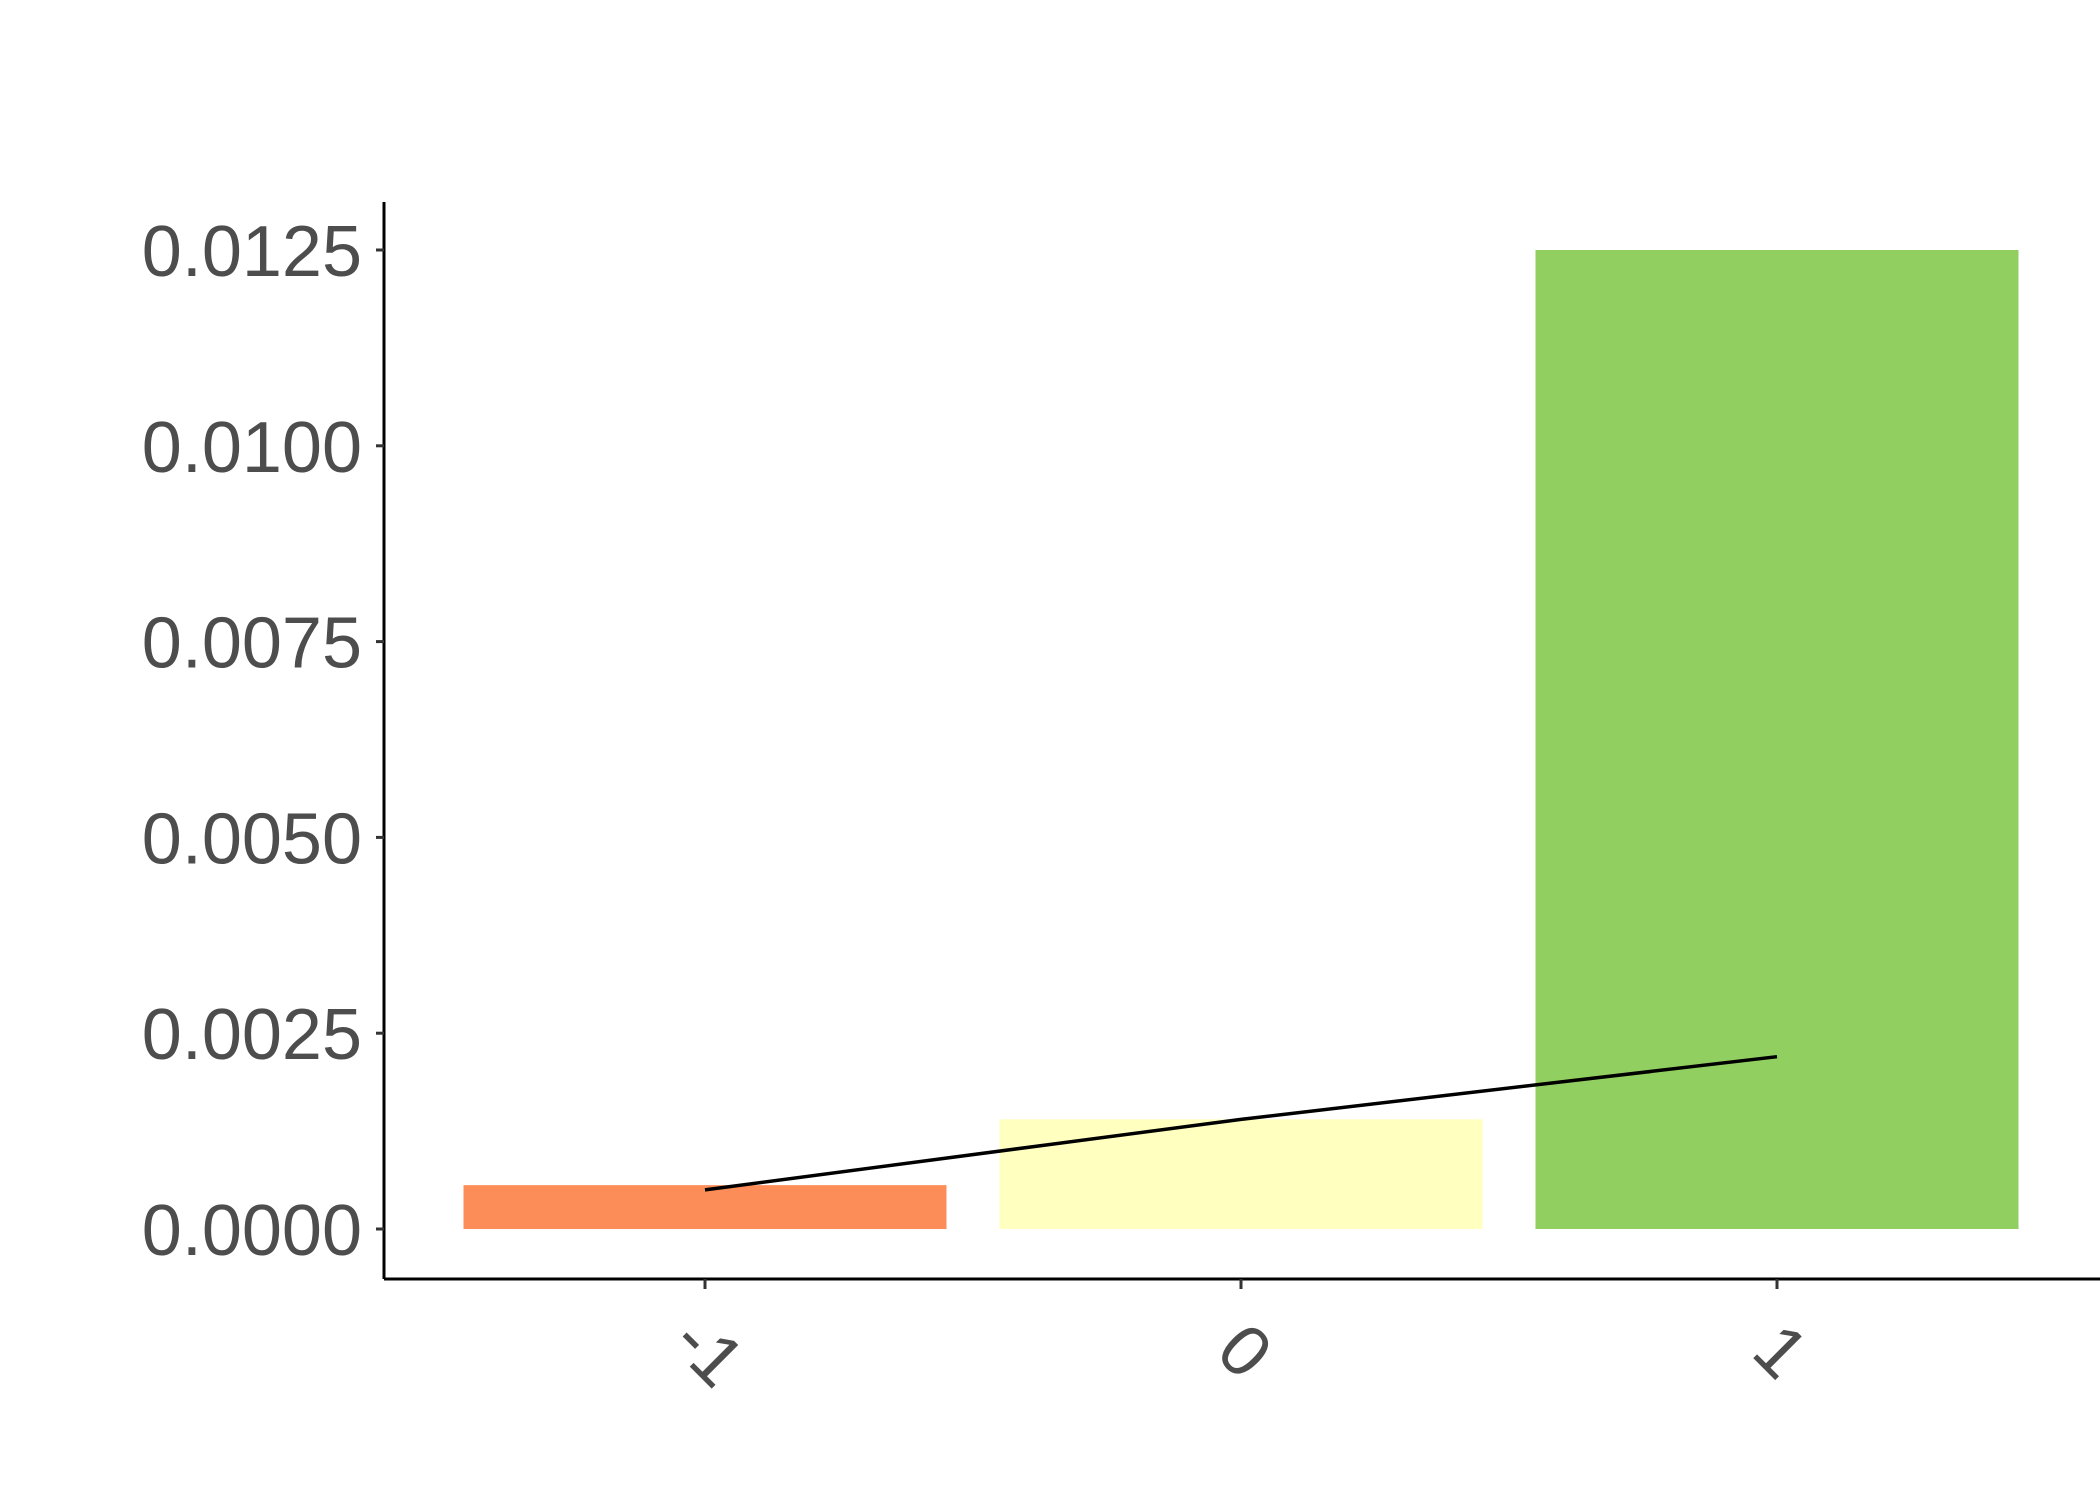 The height and width of the screenshot is (1500, 2100). I want to click on x-tick-label: 1, so click(1780, 1351).